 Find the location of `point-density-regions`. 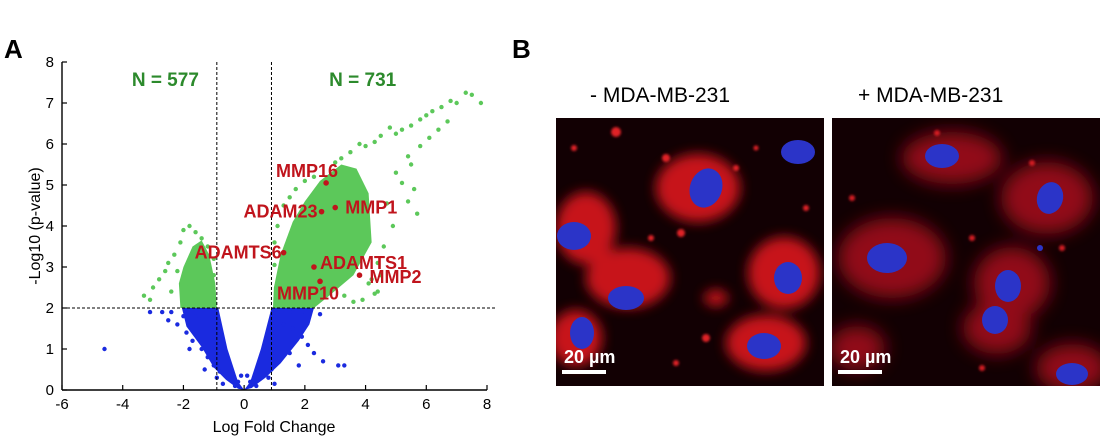

point-density-regions is located at coordinates (275, 277).